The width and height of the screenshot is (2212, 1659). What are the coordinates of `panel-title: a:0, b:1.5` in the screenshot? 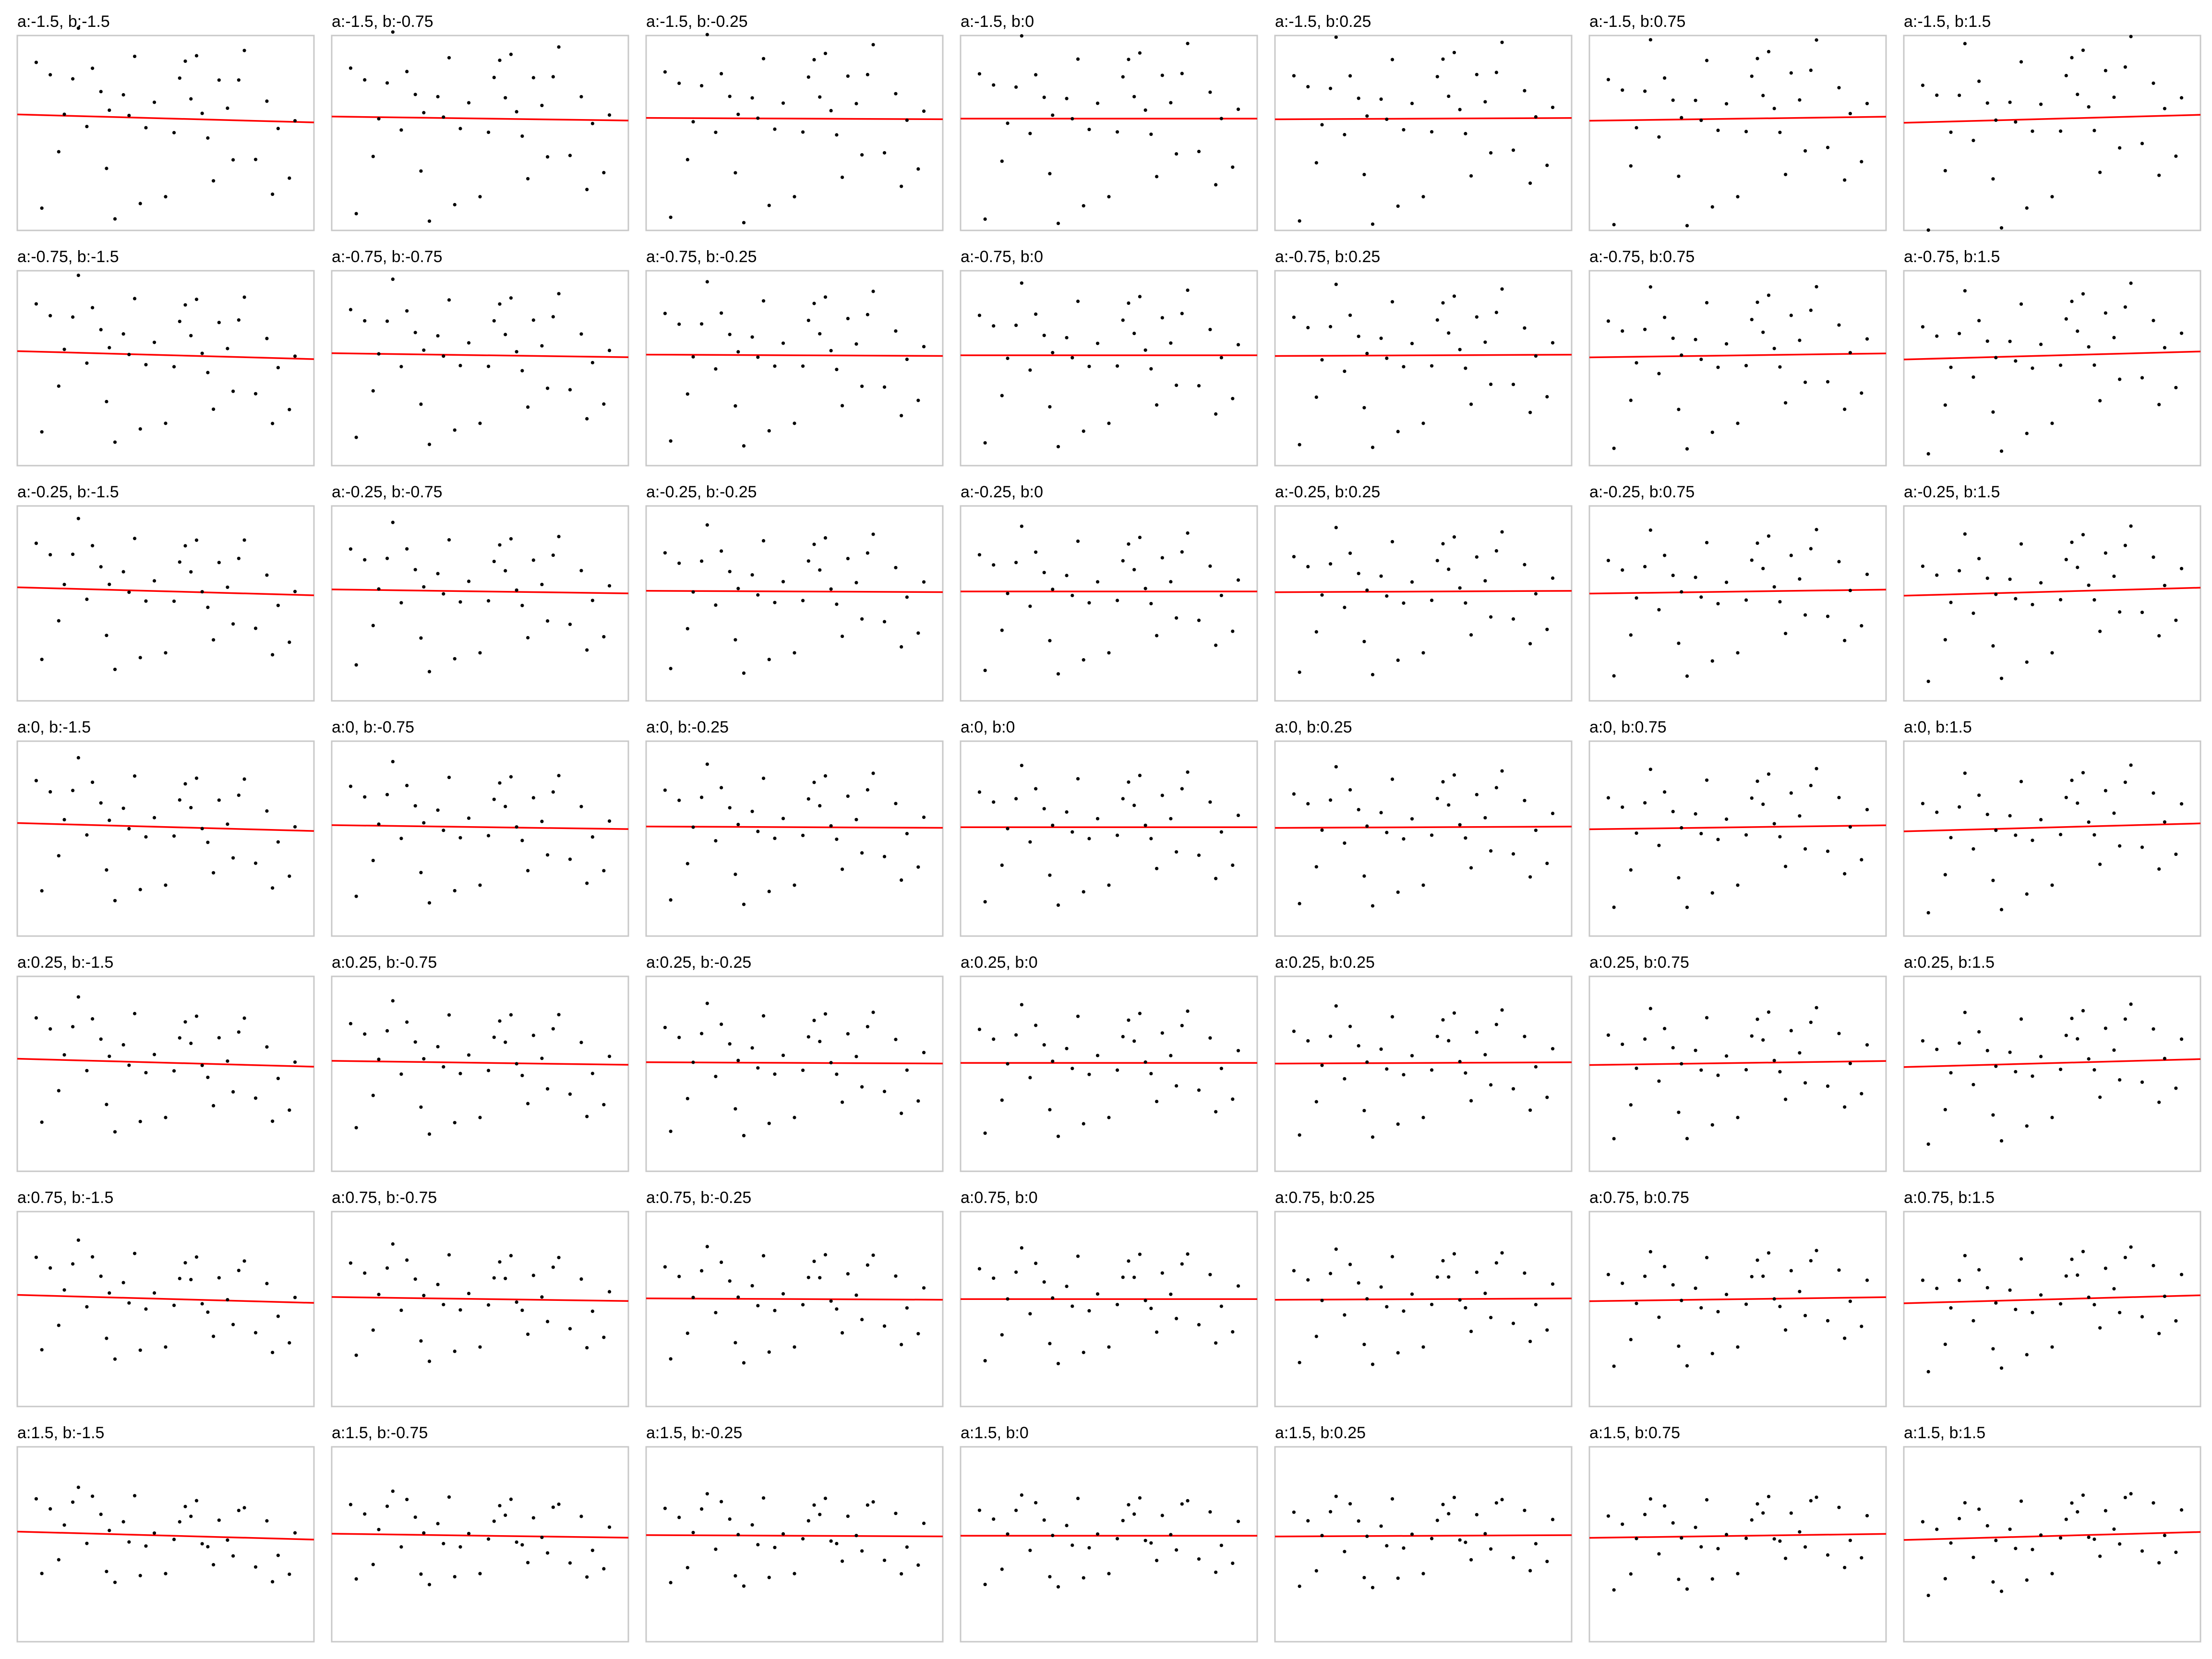 It's located at (1938, 727).